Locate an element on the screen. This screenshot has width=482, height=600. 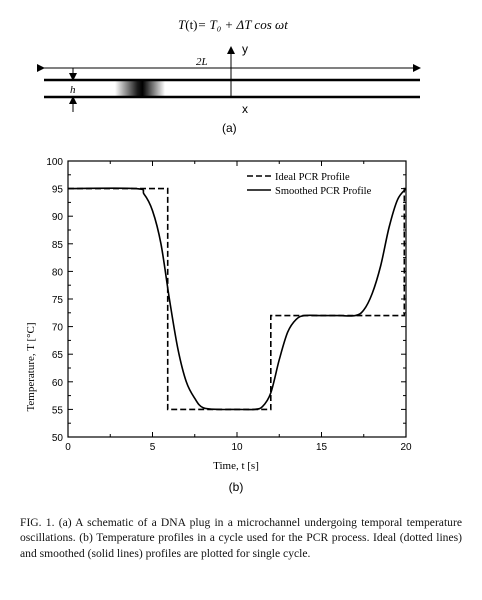
dna-plug is located at coordinates (140, 88).